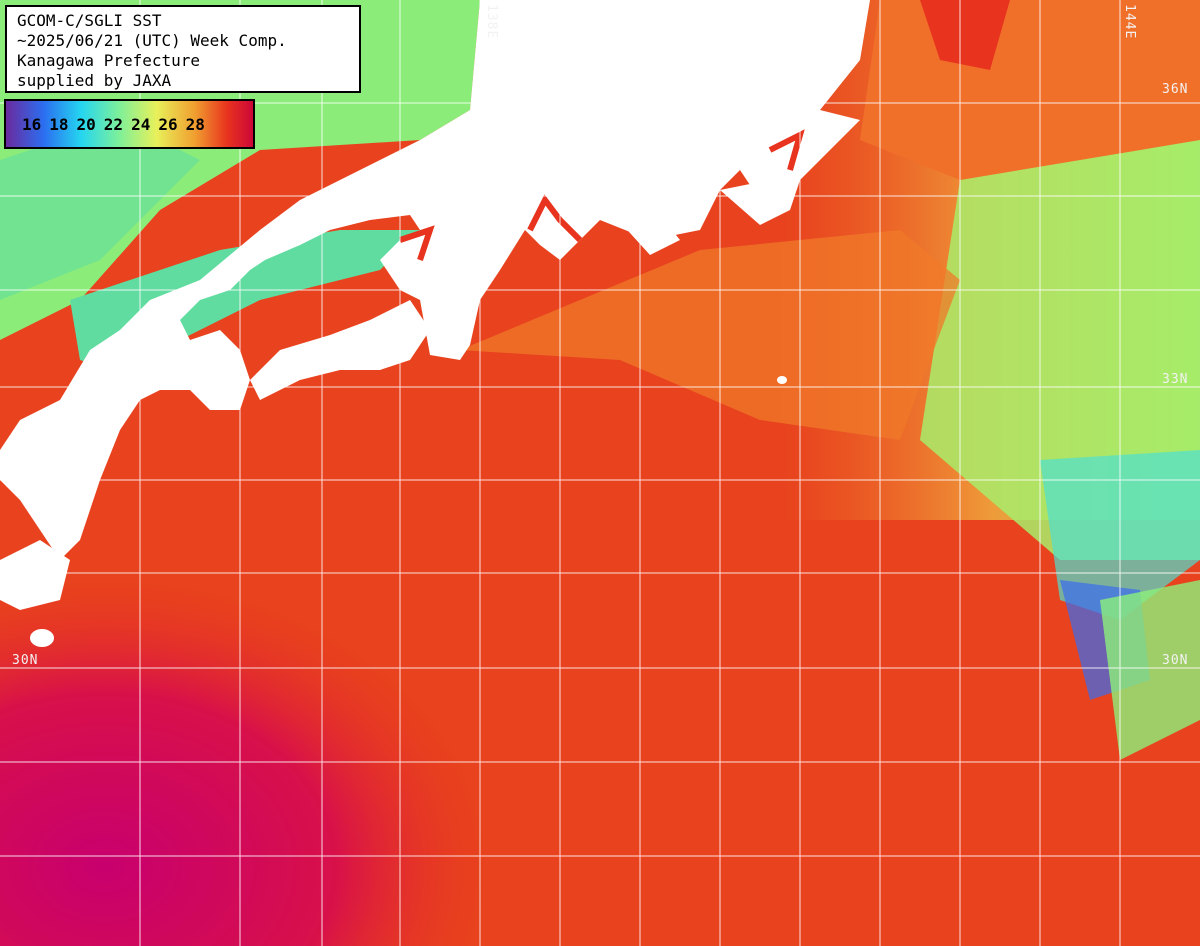 The image size is (1200, 946). I want to click on land-kii-peninsula, so click(445, 330).